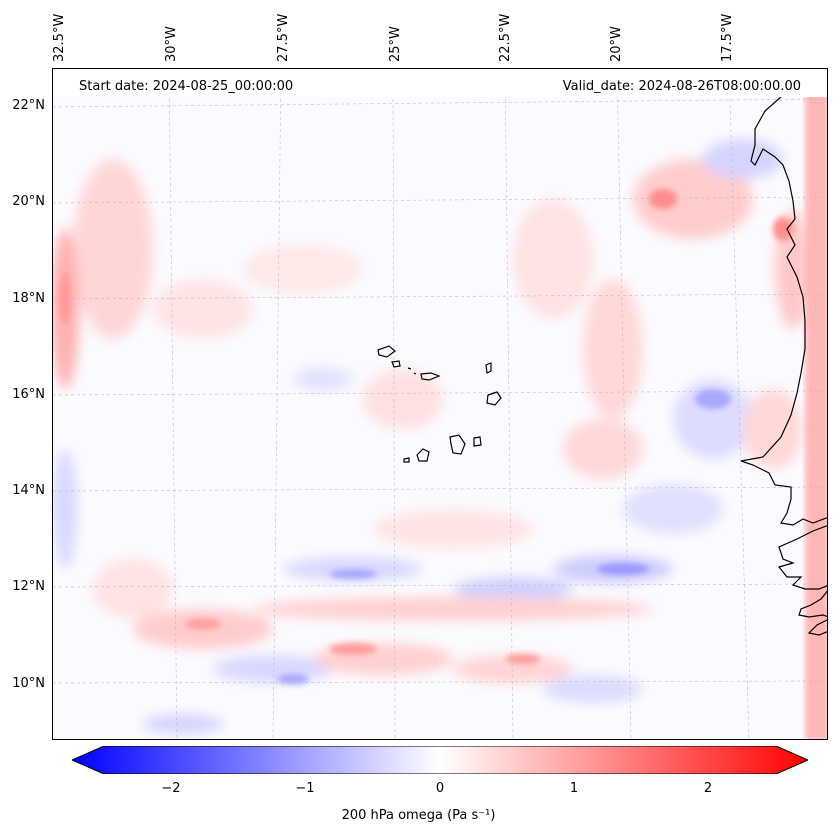 This screenshot has width=837, height=839. I want to click on colorbar, so click(440, 760).